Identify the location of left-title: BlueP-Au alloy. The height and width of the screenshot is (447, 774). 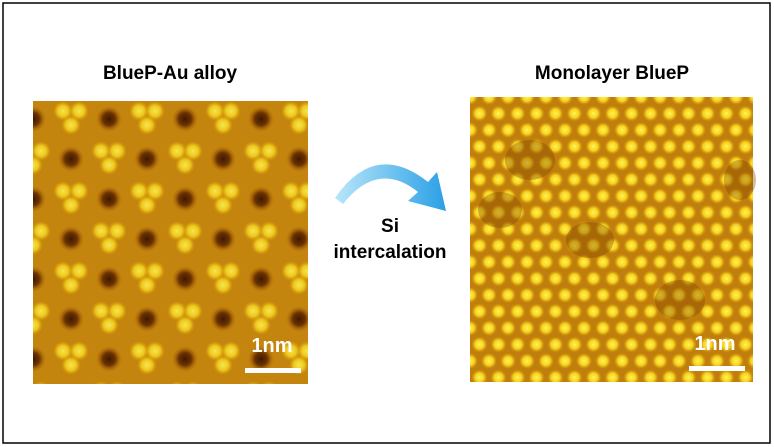
(170, 73).